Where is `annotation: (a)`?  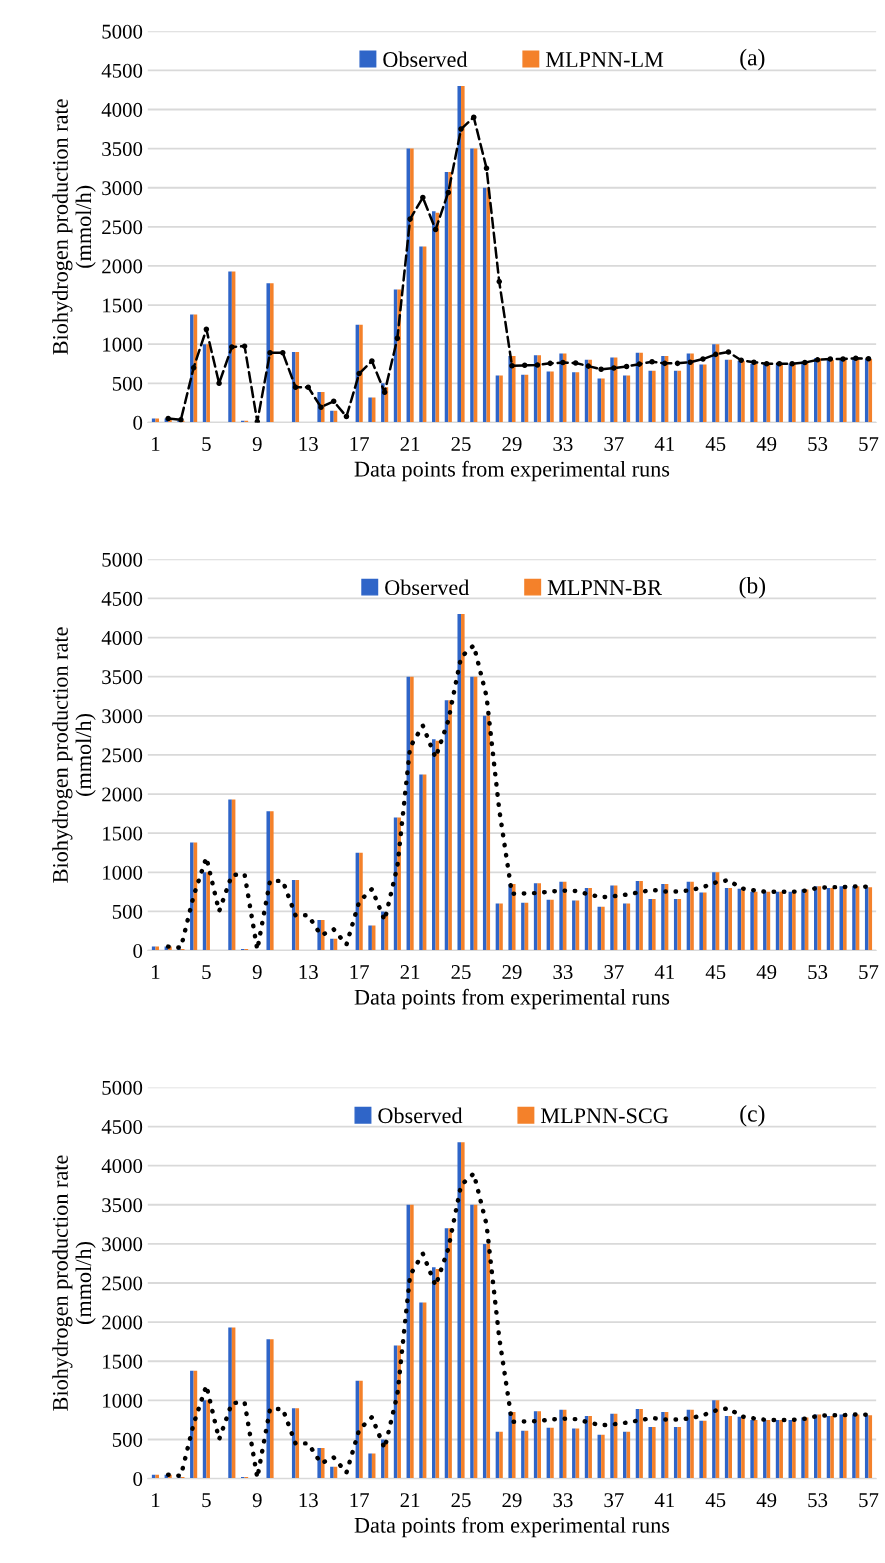 annotation: (a) is located at coordinates (752, 59).